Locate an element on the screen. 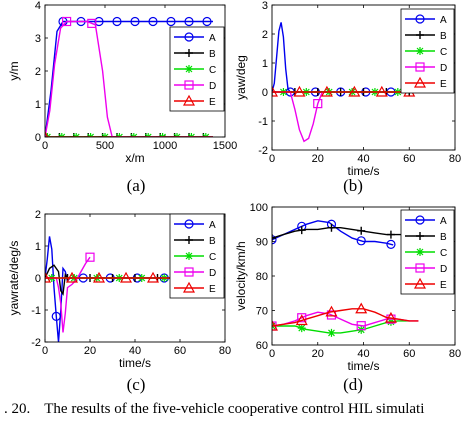 This screenshot has height=424, width=474. panel-label: (d) is located at coordinates (353, 384).